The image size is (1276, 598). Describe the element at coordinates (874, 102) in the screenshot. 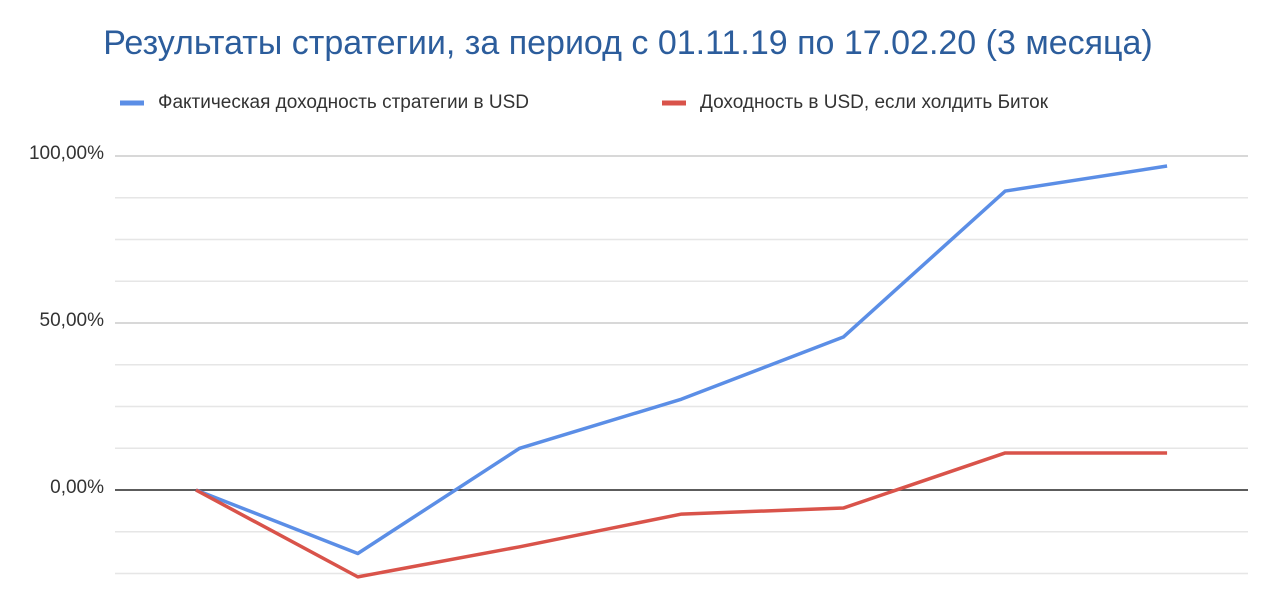

I see `legend-label: Доходность в USD, если холдить Биток` at that location.